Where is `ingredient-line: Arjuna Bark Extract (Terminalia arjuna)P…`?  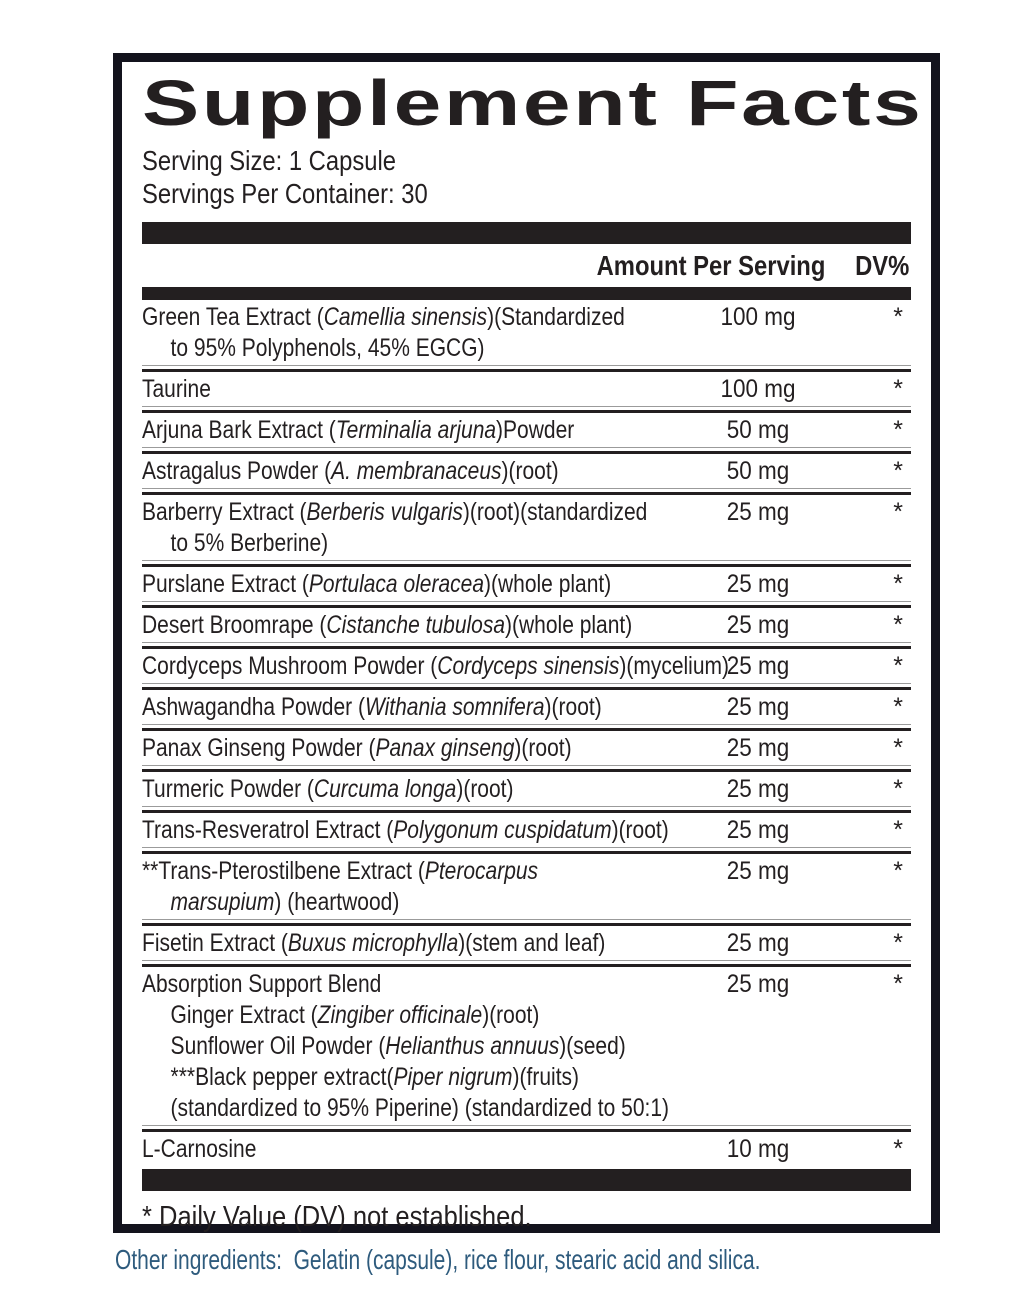
ingredient-line: Arjuna Bark Extract (Terminalia arjuna)P… is located at coordinates (369, 430).